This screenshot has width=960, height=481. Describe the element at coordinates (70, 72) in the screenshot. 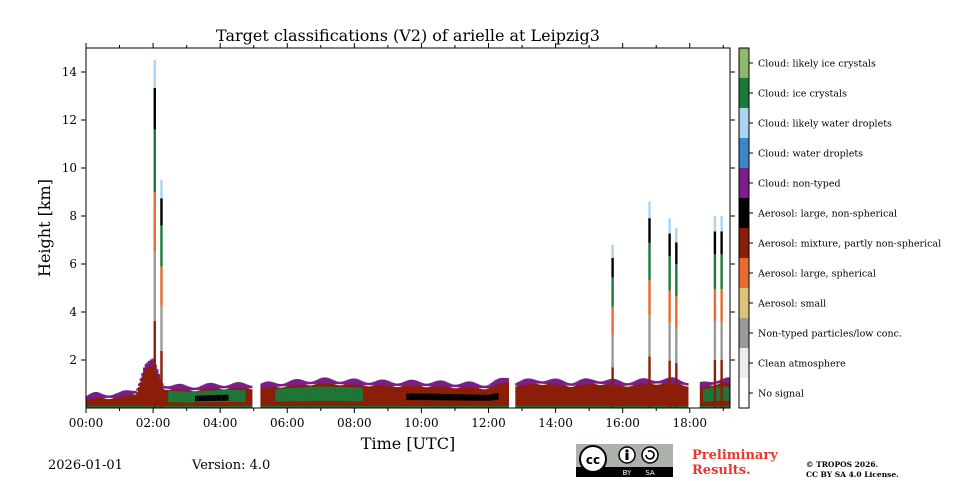

I see `y-tick-label: 14` at that location.